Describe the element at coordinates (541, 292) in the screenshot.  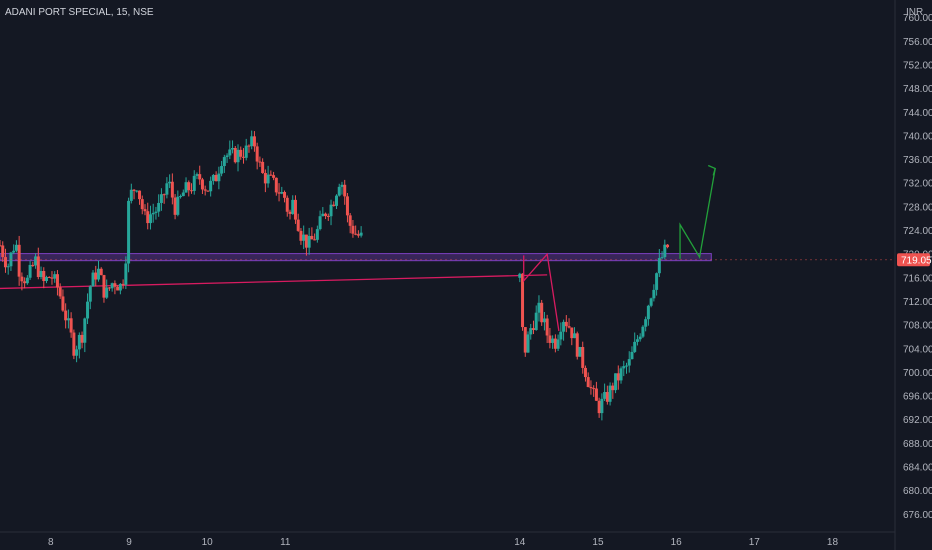
I see `projection-down-path` at that location.